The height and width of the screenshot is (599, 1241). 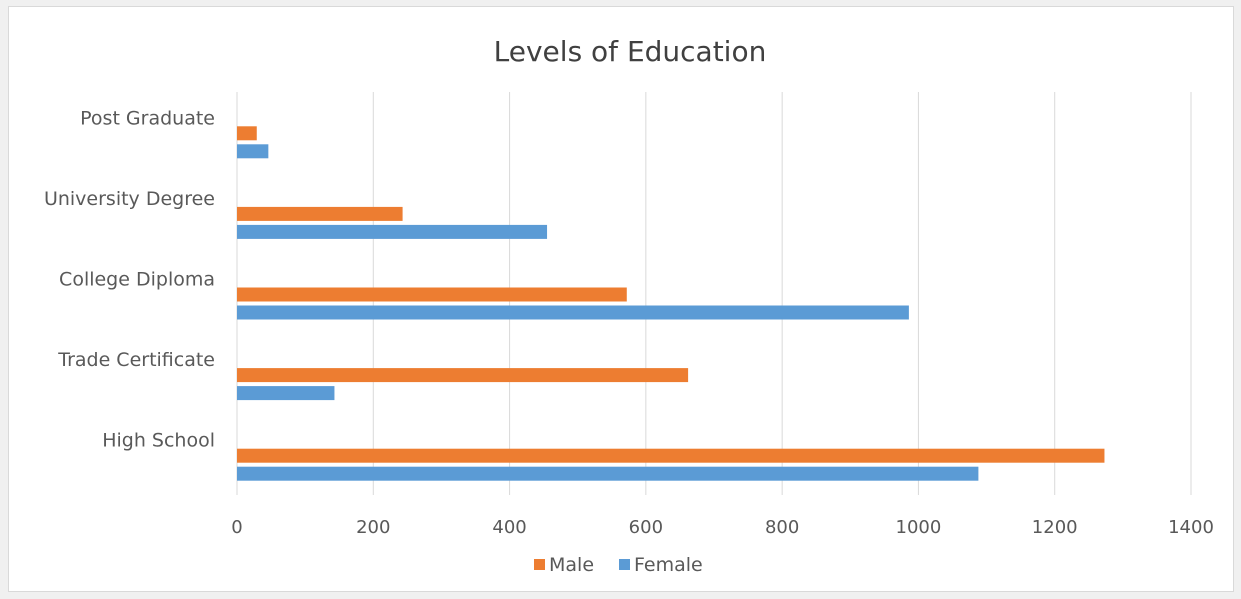 What do you see at coordinates (253, 151) in the screenshot?
I see `bar-female-post-graduate` at bounding box center [253, 151].